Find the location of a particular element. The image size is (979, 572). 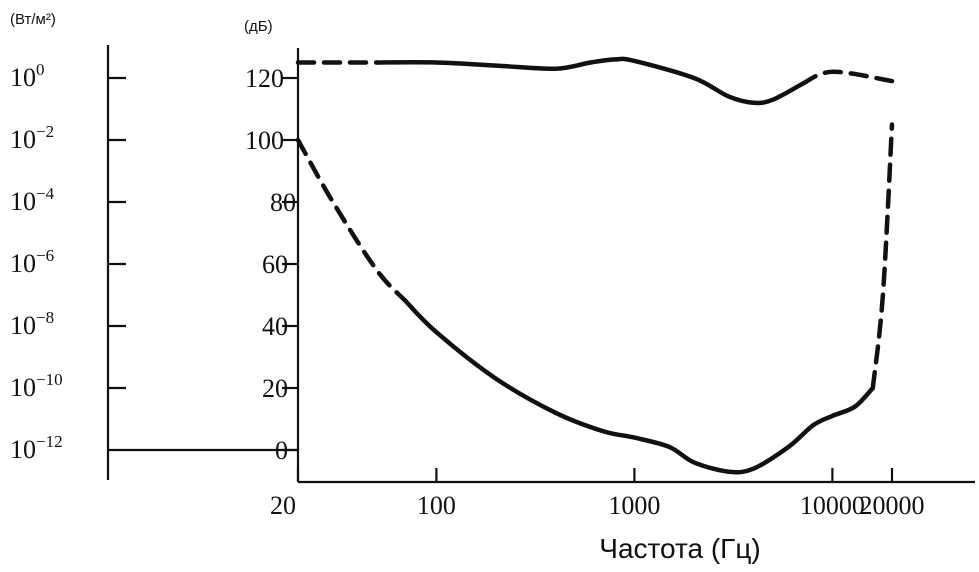

intensity-tick-label: 10⁰ is located at coordinates (27, 76).